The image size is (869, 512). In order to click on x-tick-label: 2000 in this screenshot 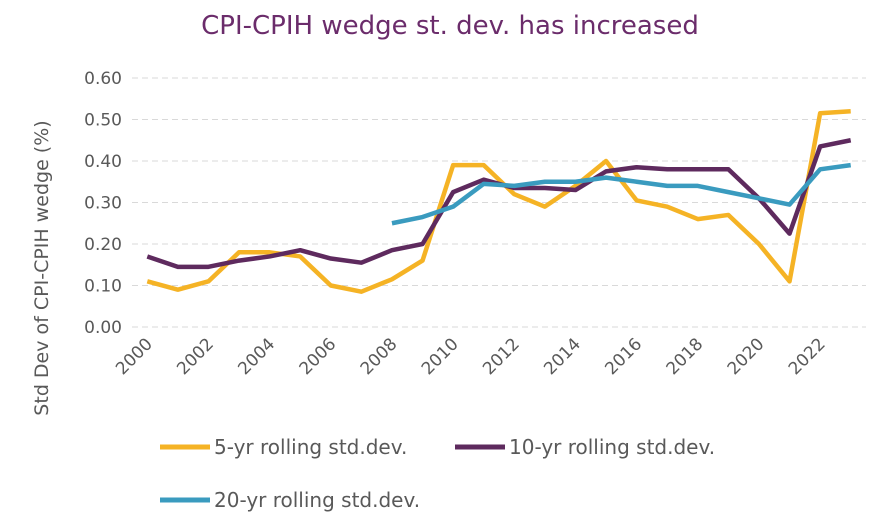, I will do `click(134, 356)`.